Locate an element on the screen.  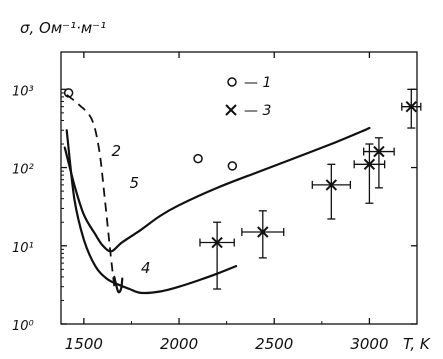
legend-circle-marker is located at coordinates (232, 82).